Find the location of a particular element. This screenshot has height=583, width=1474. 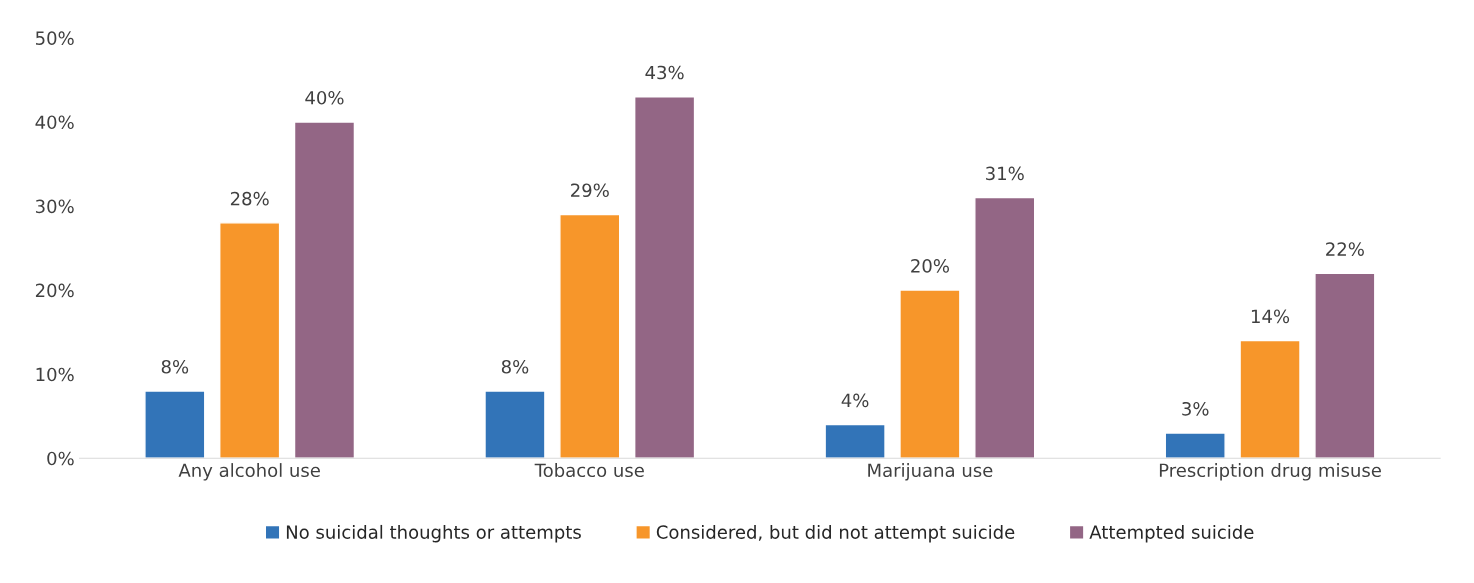

data-label: 31% is located at coordinates (1005, 173).